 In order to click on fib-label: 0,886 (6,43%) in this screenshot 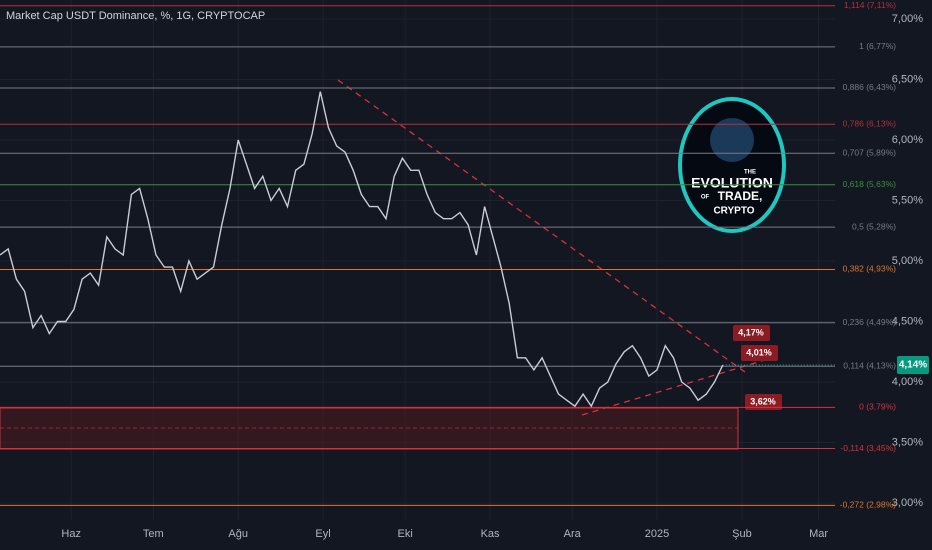, I will do `click(870, 87)`.